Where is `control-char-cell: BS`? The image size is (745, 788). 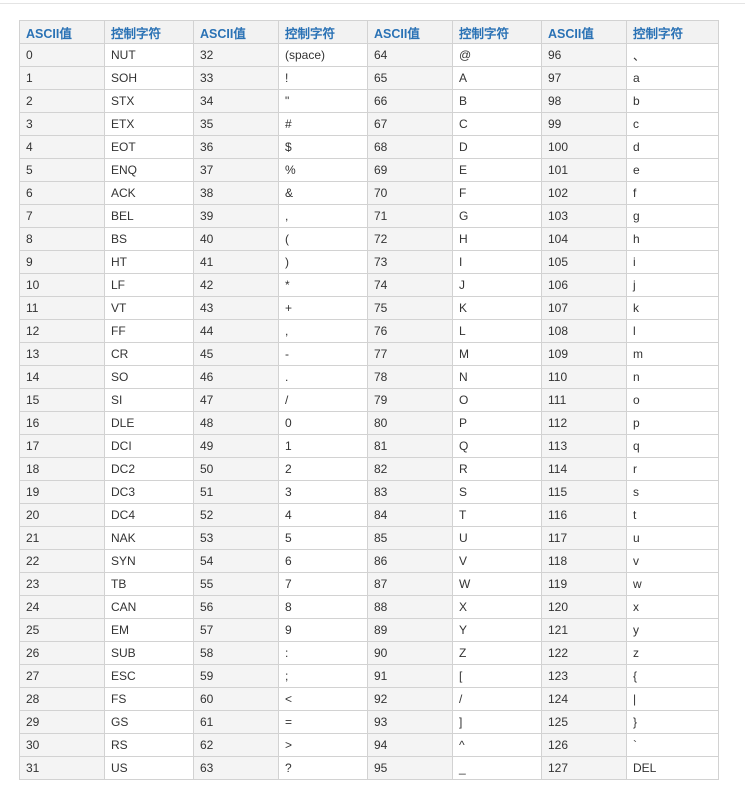
control-char-cell: BS is located at coordinates (149, 239).